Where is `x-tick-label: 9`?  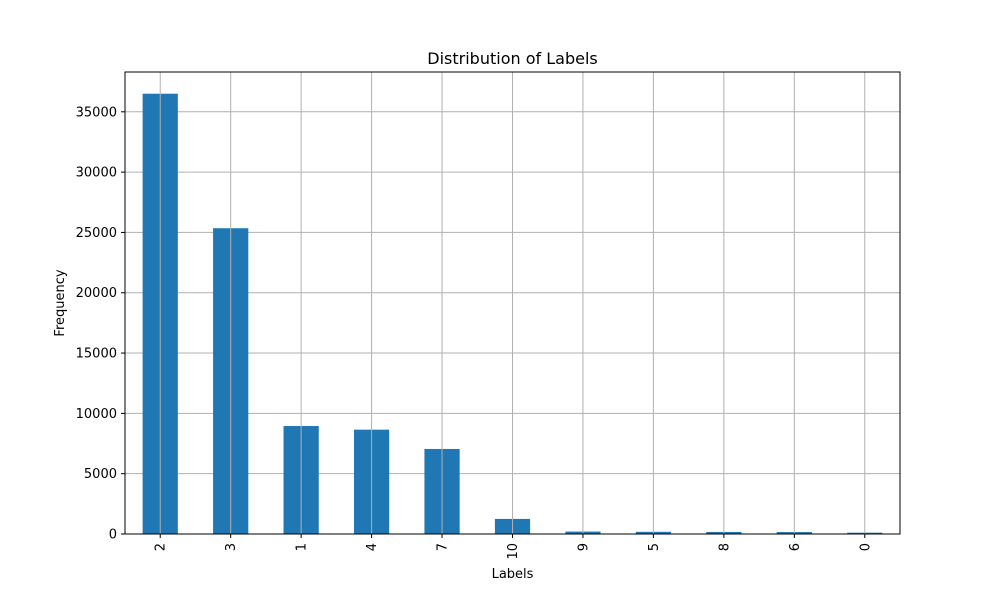
x-tick-label: 9 is located at coordinates (583, 547).